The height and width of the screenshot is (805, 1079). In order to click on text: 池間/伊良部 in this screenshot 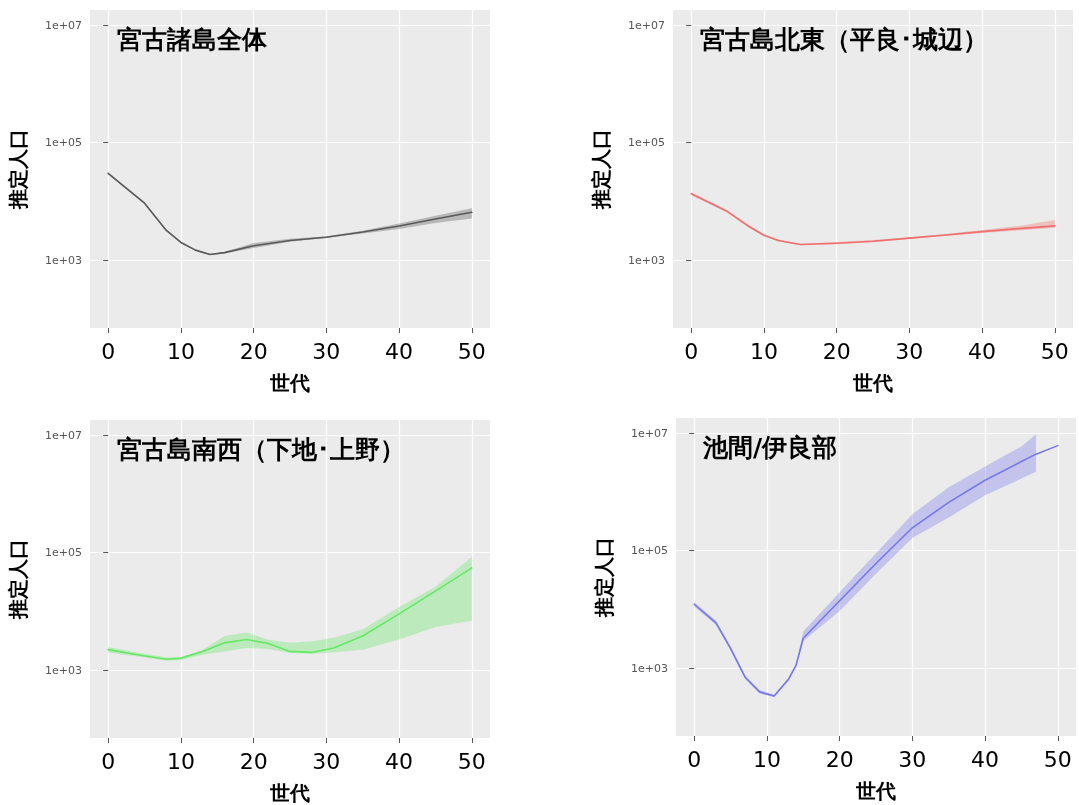, I will do `click(770, 447)`.